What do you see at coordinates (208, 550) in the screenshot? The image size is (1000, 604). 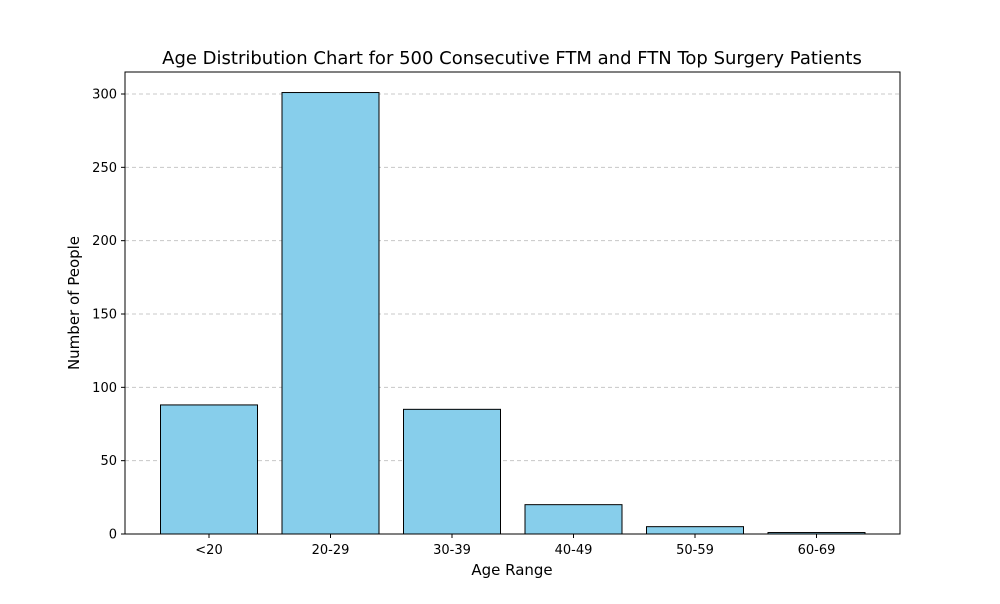 I see `x-tick-label: <20` at bounding box center [208, 550].